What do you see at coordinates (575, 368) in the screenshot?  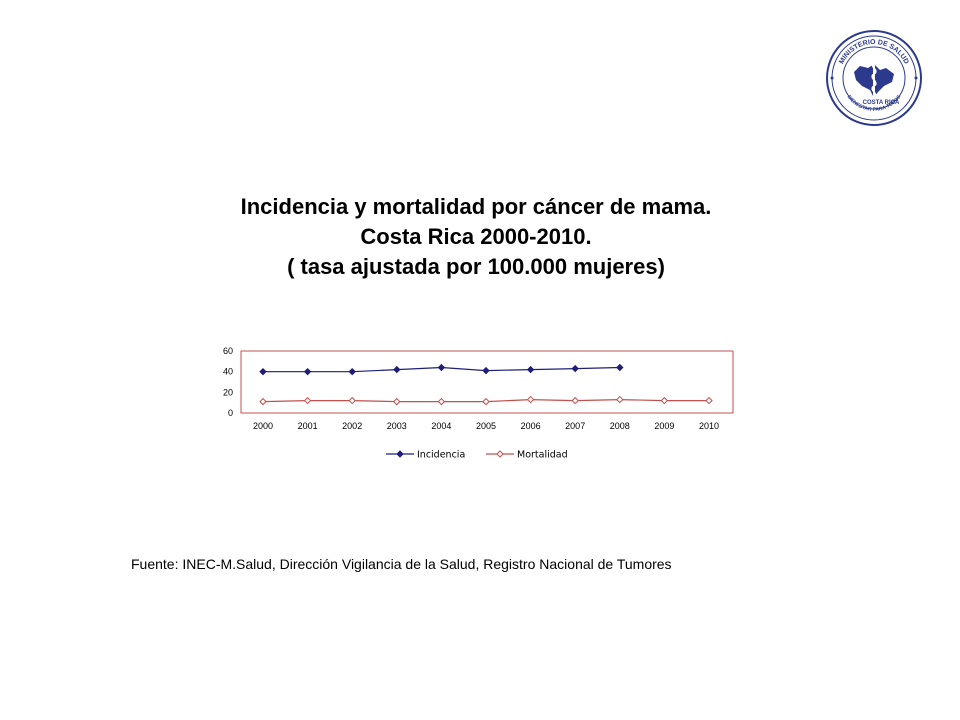 I see `data-point-incidencia-2007` at bounding box center [575, 368].